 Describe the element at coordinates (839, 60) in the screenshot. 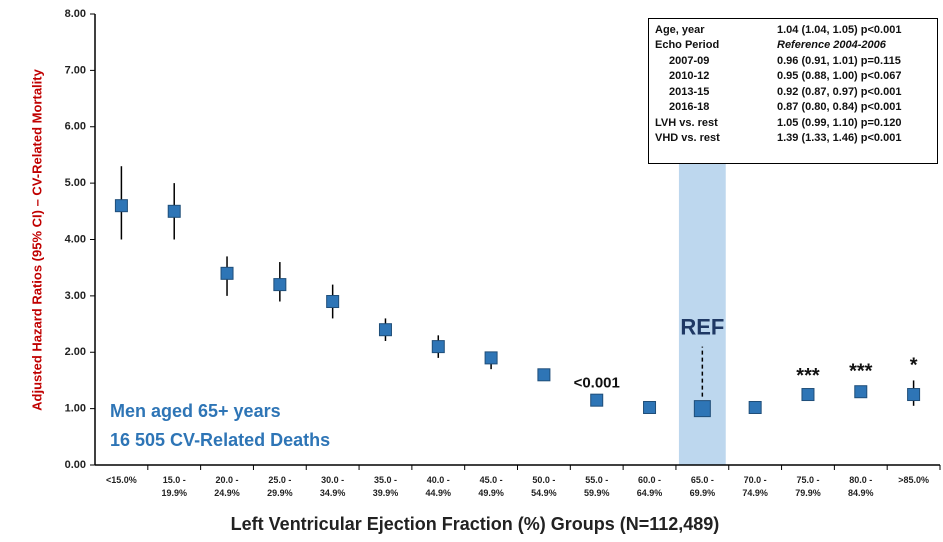

I see `covariate-value: 0.96 (0.91, 1.01) p=0.115` at that location.